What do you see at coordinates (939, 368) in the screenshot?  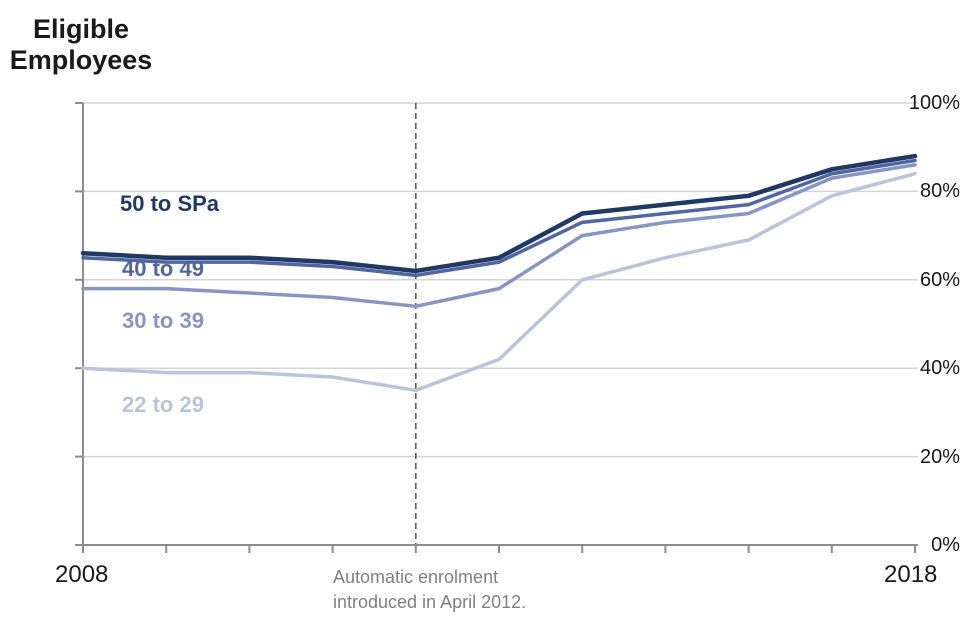 I see `y-tick-label-40: 40%` at bounding box center [939, 368].